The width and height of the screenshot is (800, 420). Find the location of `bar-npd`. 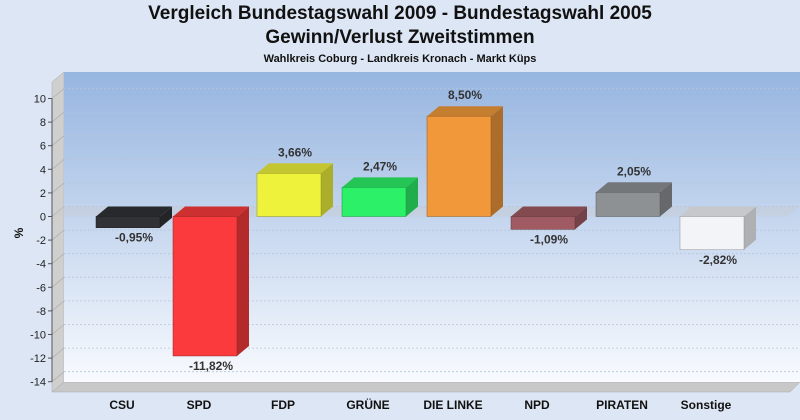

bar-npd is located at coordinates (548, 218).